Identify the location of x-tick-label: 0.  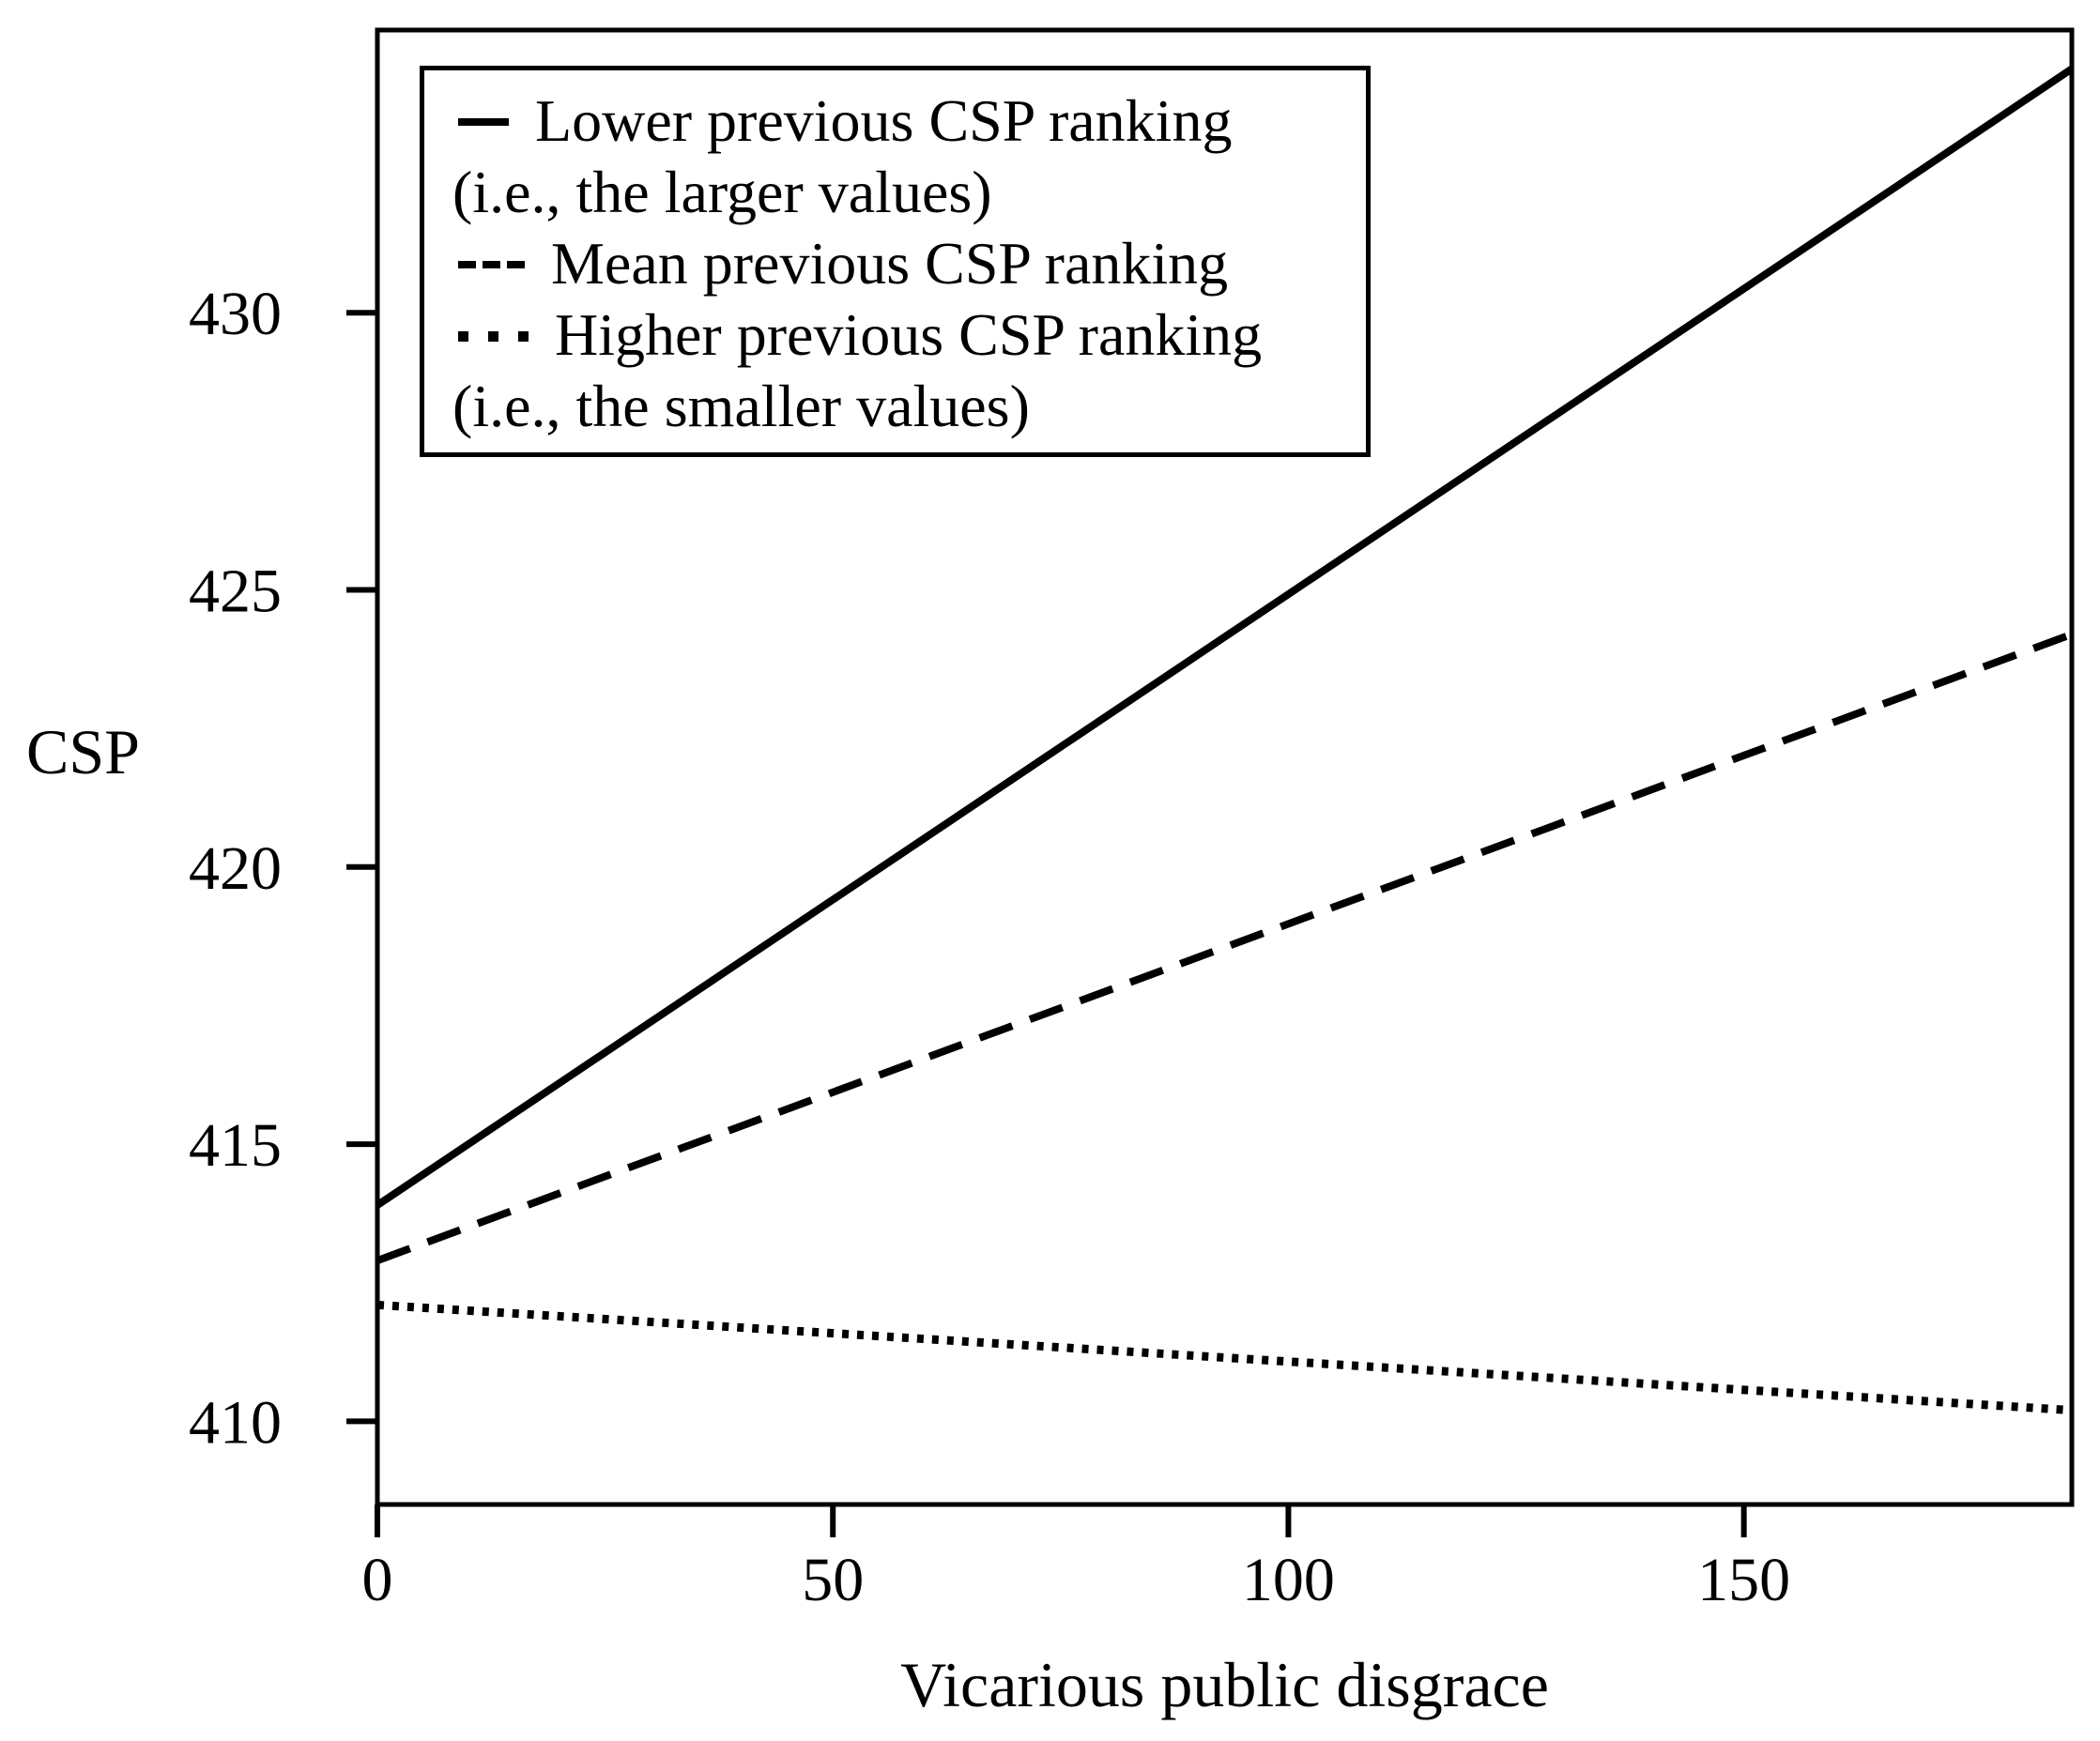
(377, 1580).